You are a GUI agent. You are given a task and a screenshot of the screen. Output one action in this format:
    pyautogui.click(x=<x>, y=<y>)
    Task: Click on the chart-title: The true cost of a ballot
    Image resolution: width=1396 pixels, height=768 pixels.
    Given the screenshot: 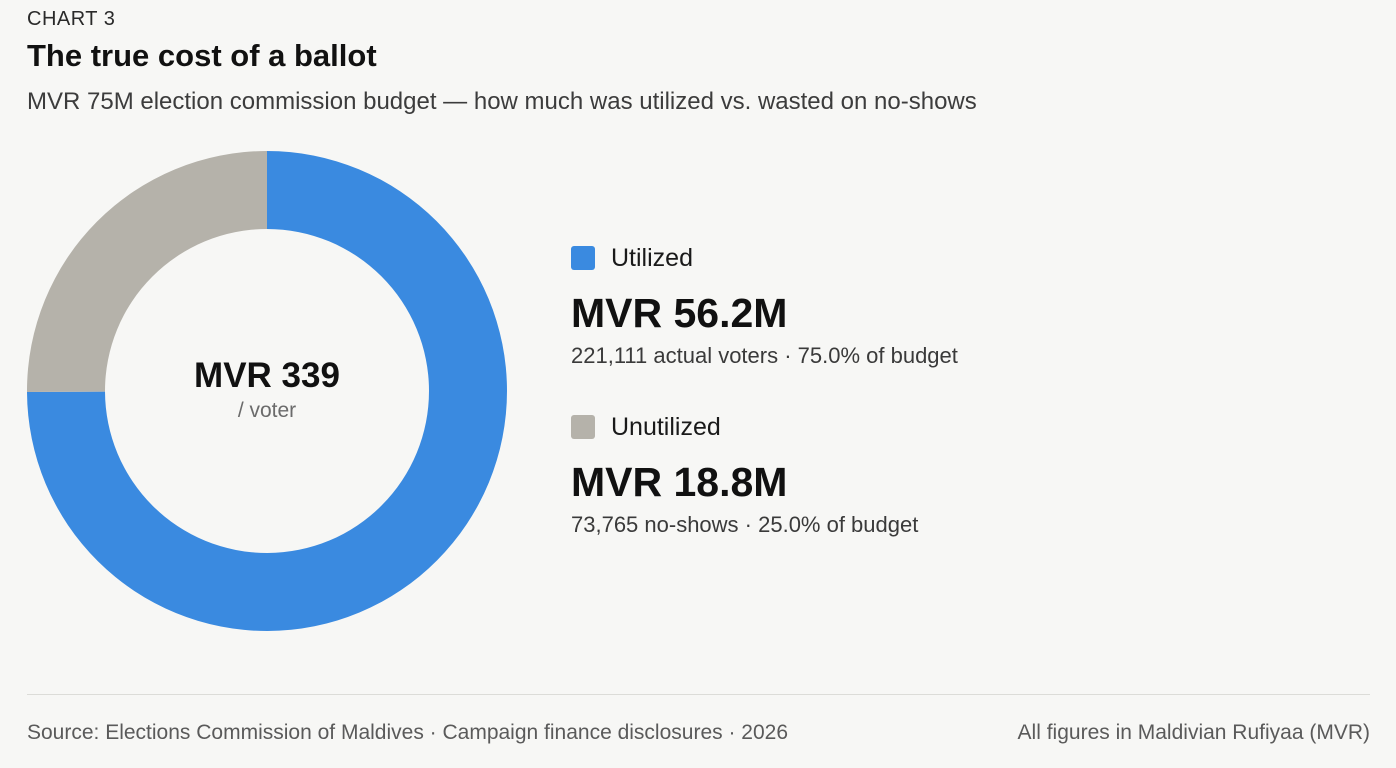 What is the action you would take?
    pyautogui.click(x=202, y=55)
    